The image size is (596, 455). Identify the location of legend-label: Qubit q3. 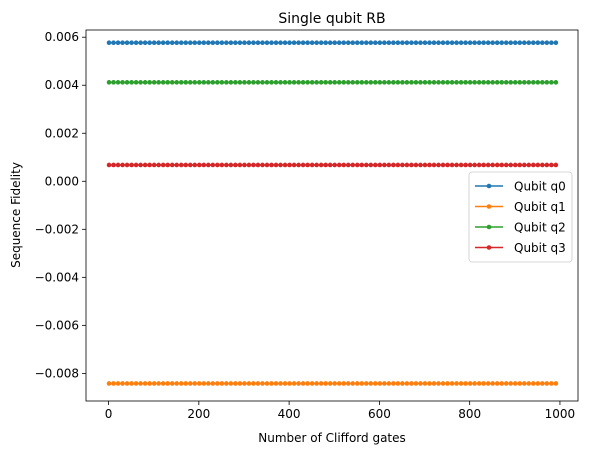
(540, 248).